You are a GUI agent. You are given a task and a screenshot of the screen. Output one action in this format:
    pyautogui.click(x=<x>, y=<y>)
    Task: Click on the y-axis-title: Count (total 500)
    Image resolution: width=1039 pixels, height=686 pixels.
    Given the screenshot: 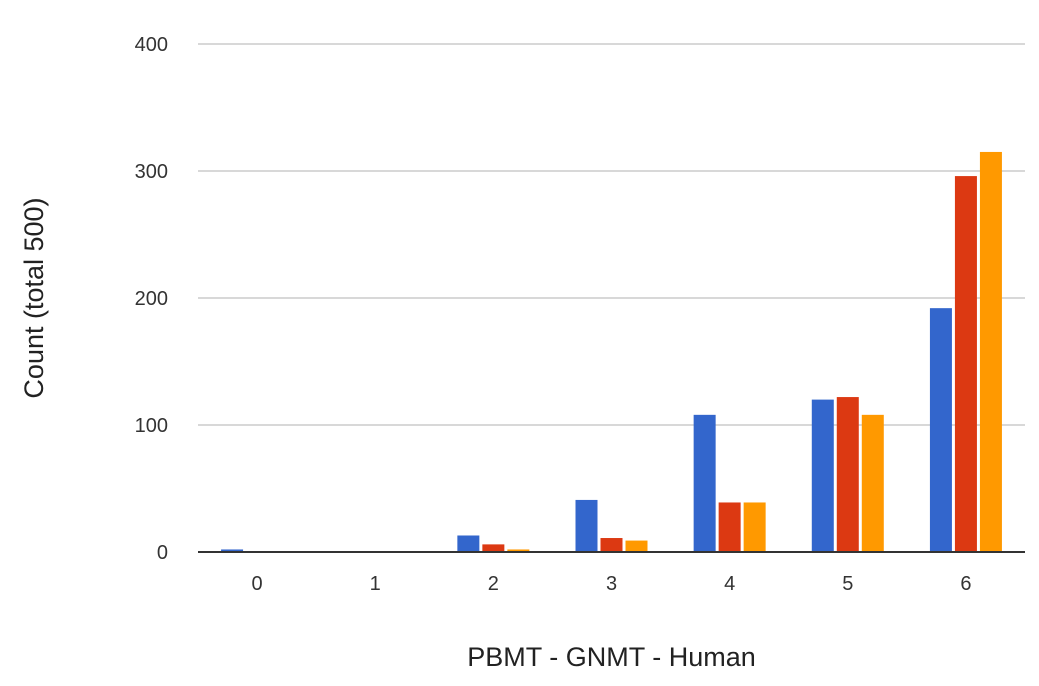 What is the action you would take?
    pyautogui.click(x=34, y=297)
    